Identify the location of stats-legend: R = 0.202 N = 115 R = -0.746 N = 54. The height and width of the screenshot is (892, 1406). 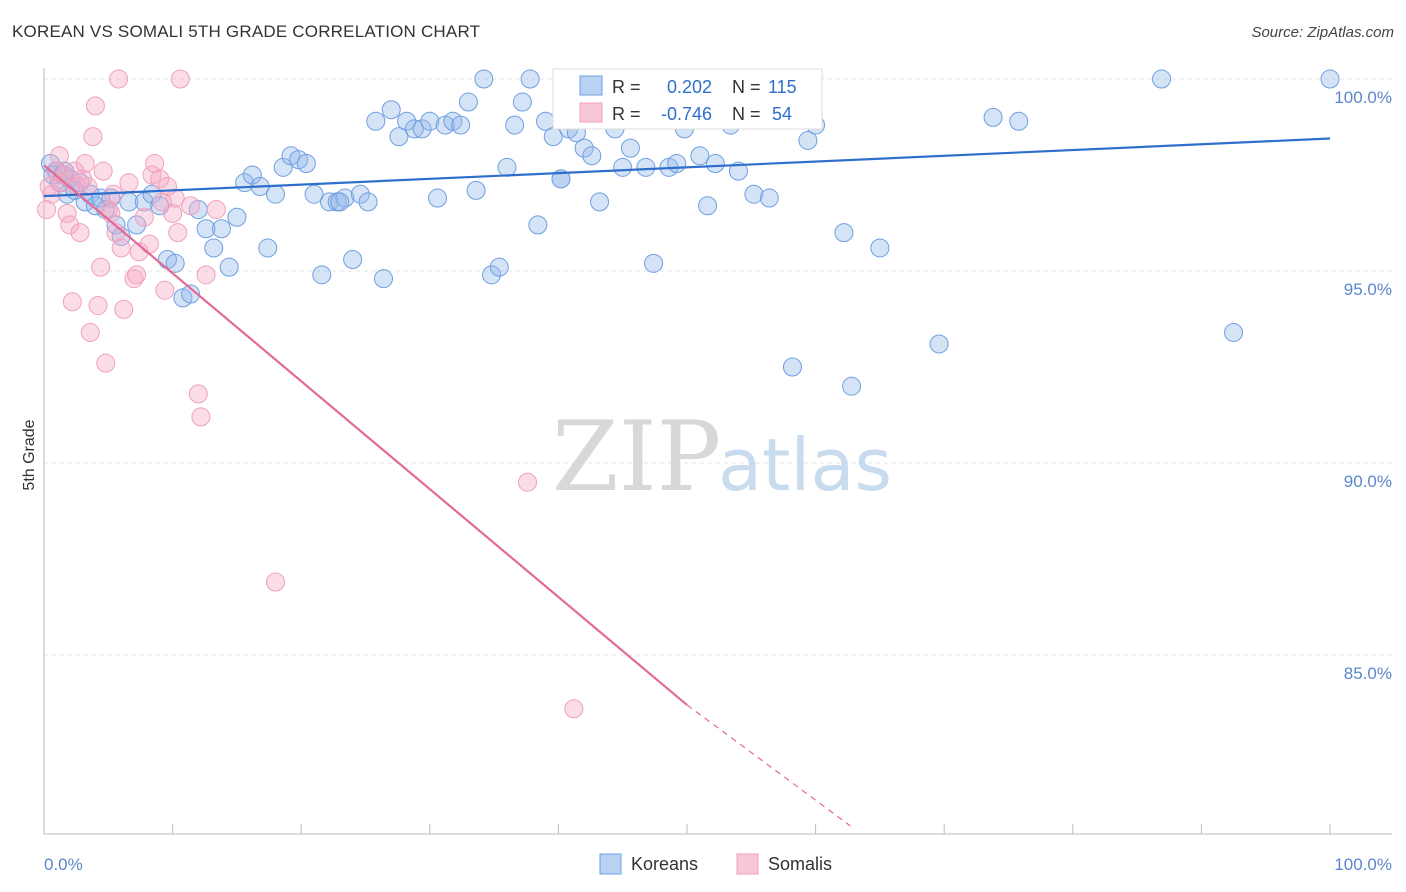
(687, 99).